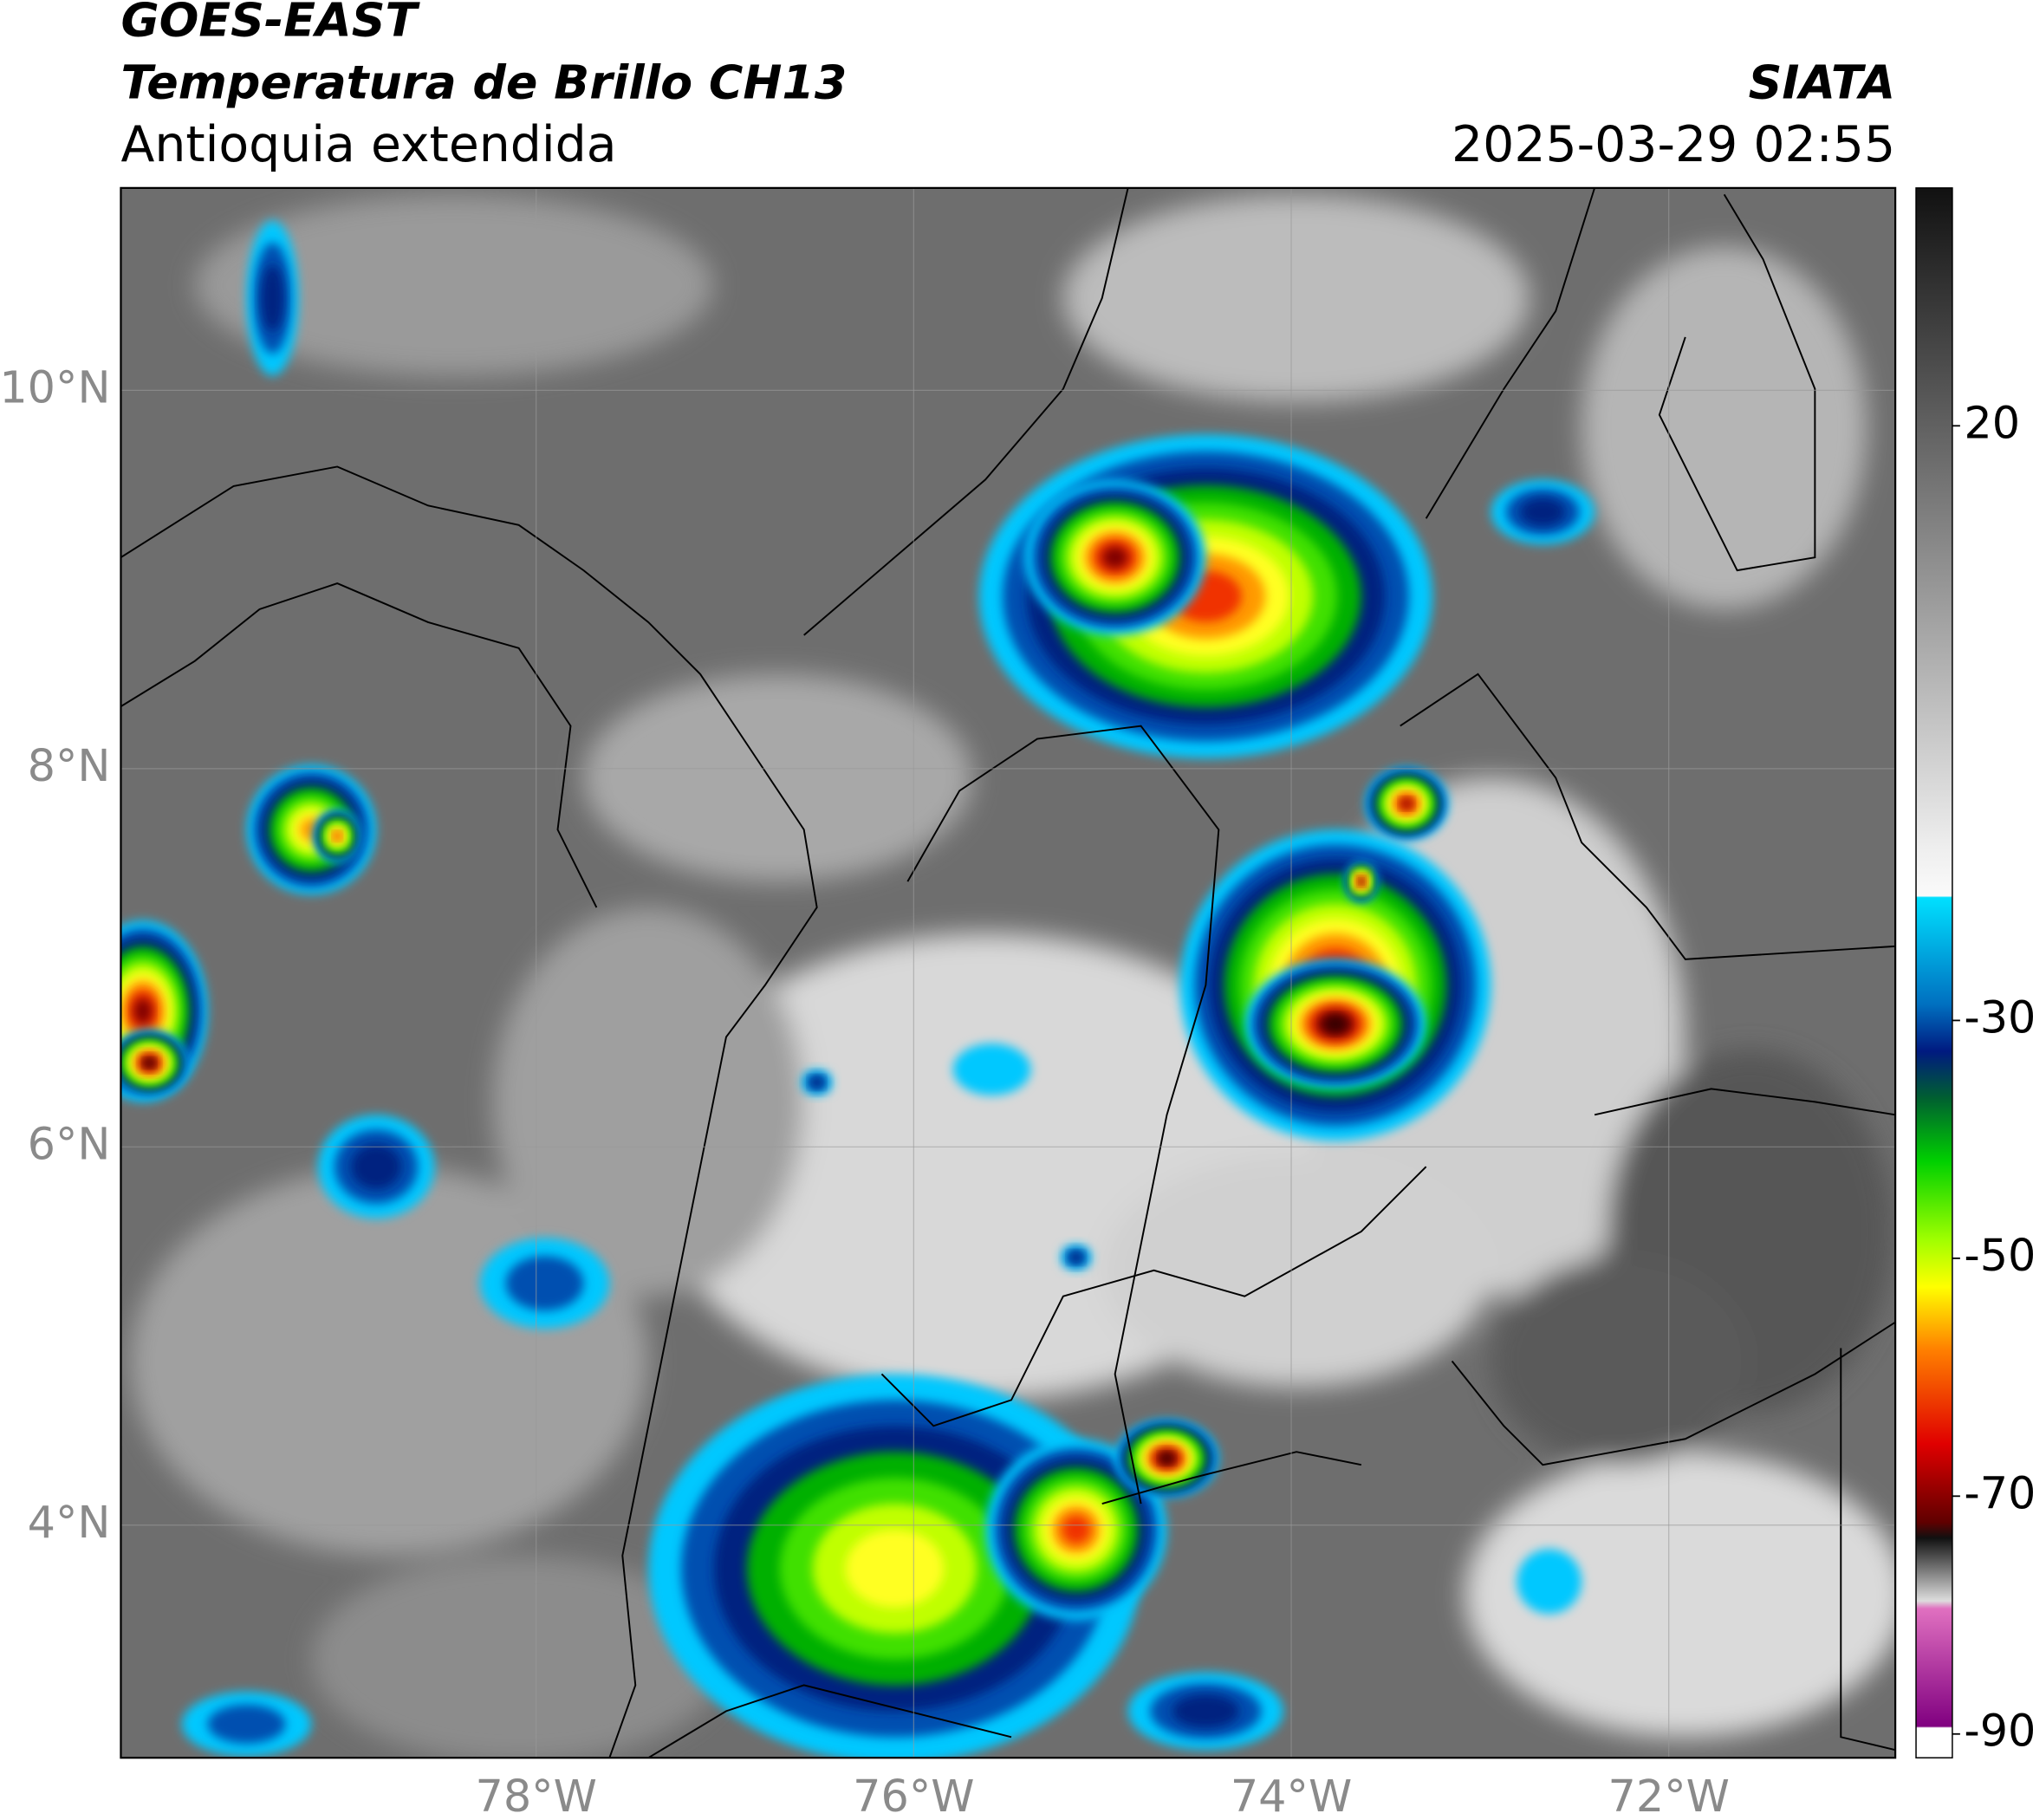  Describe the element at coordinates (1934, 972) in the screenshot. I see `colorbar` at that location.